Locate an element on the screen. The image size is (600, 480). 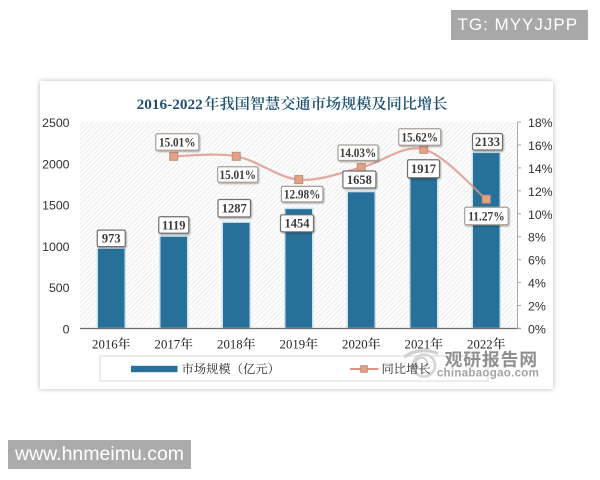
svg-text: 12.98% is located at coordinates (302, 194).